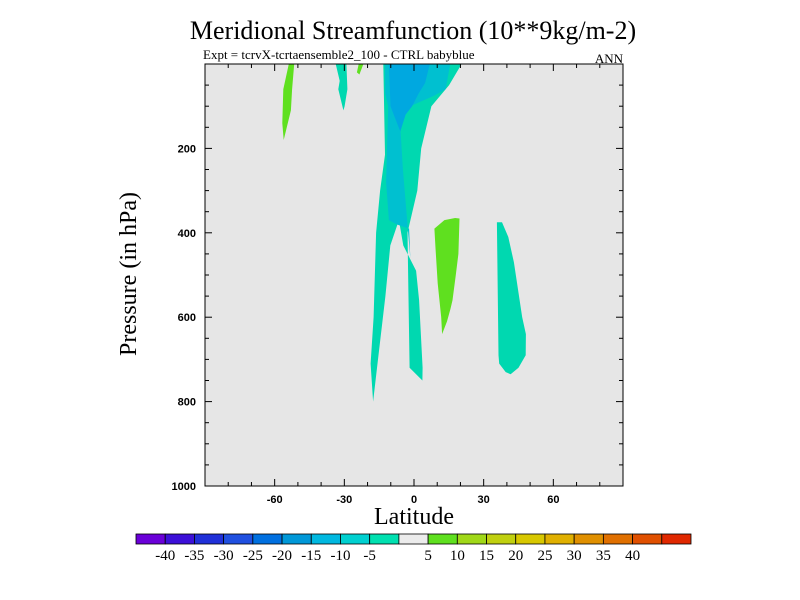  Describe the element at coordinates (369, 556) in the screenshot. I see `colorbar-label: -5` at that location.